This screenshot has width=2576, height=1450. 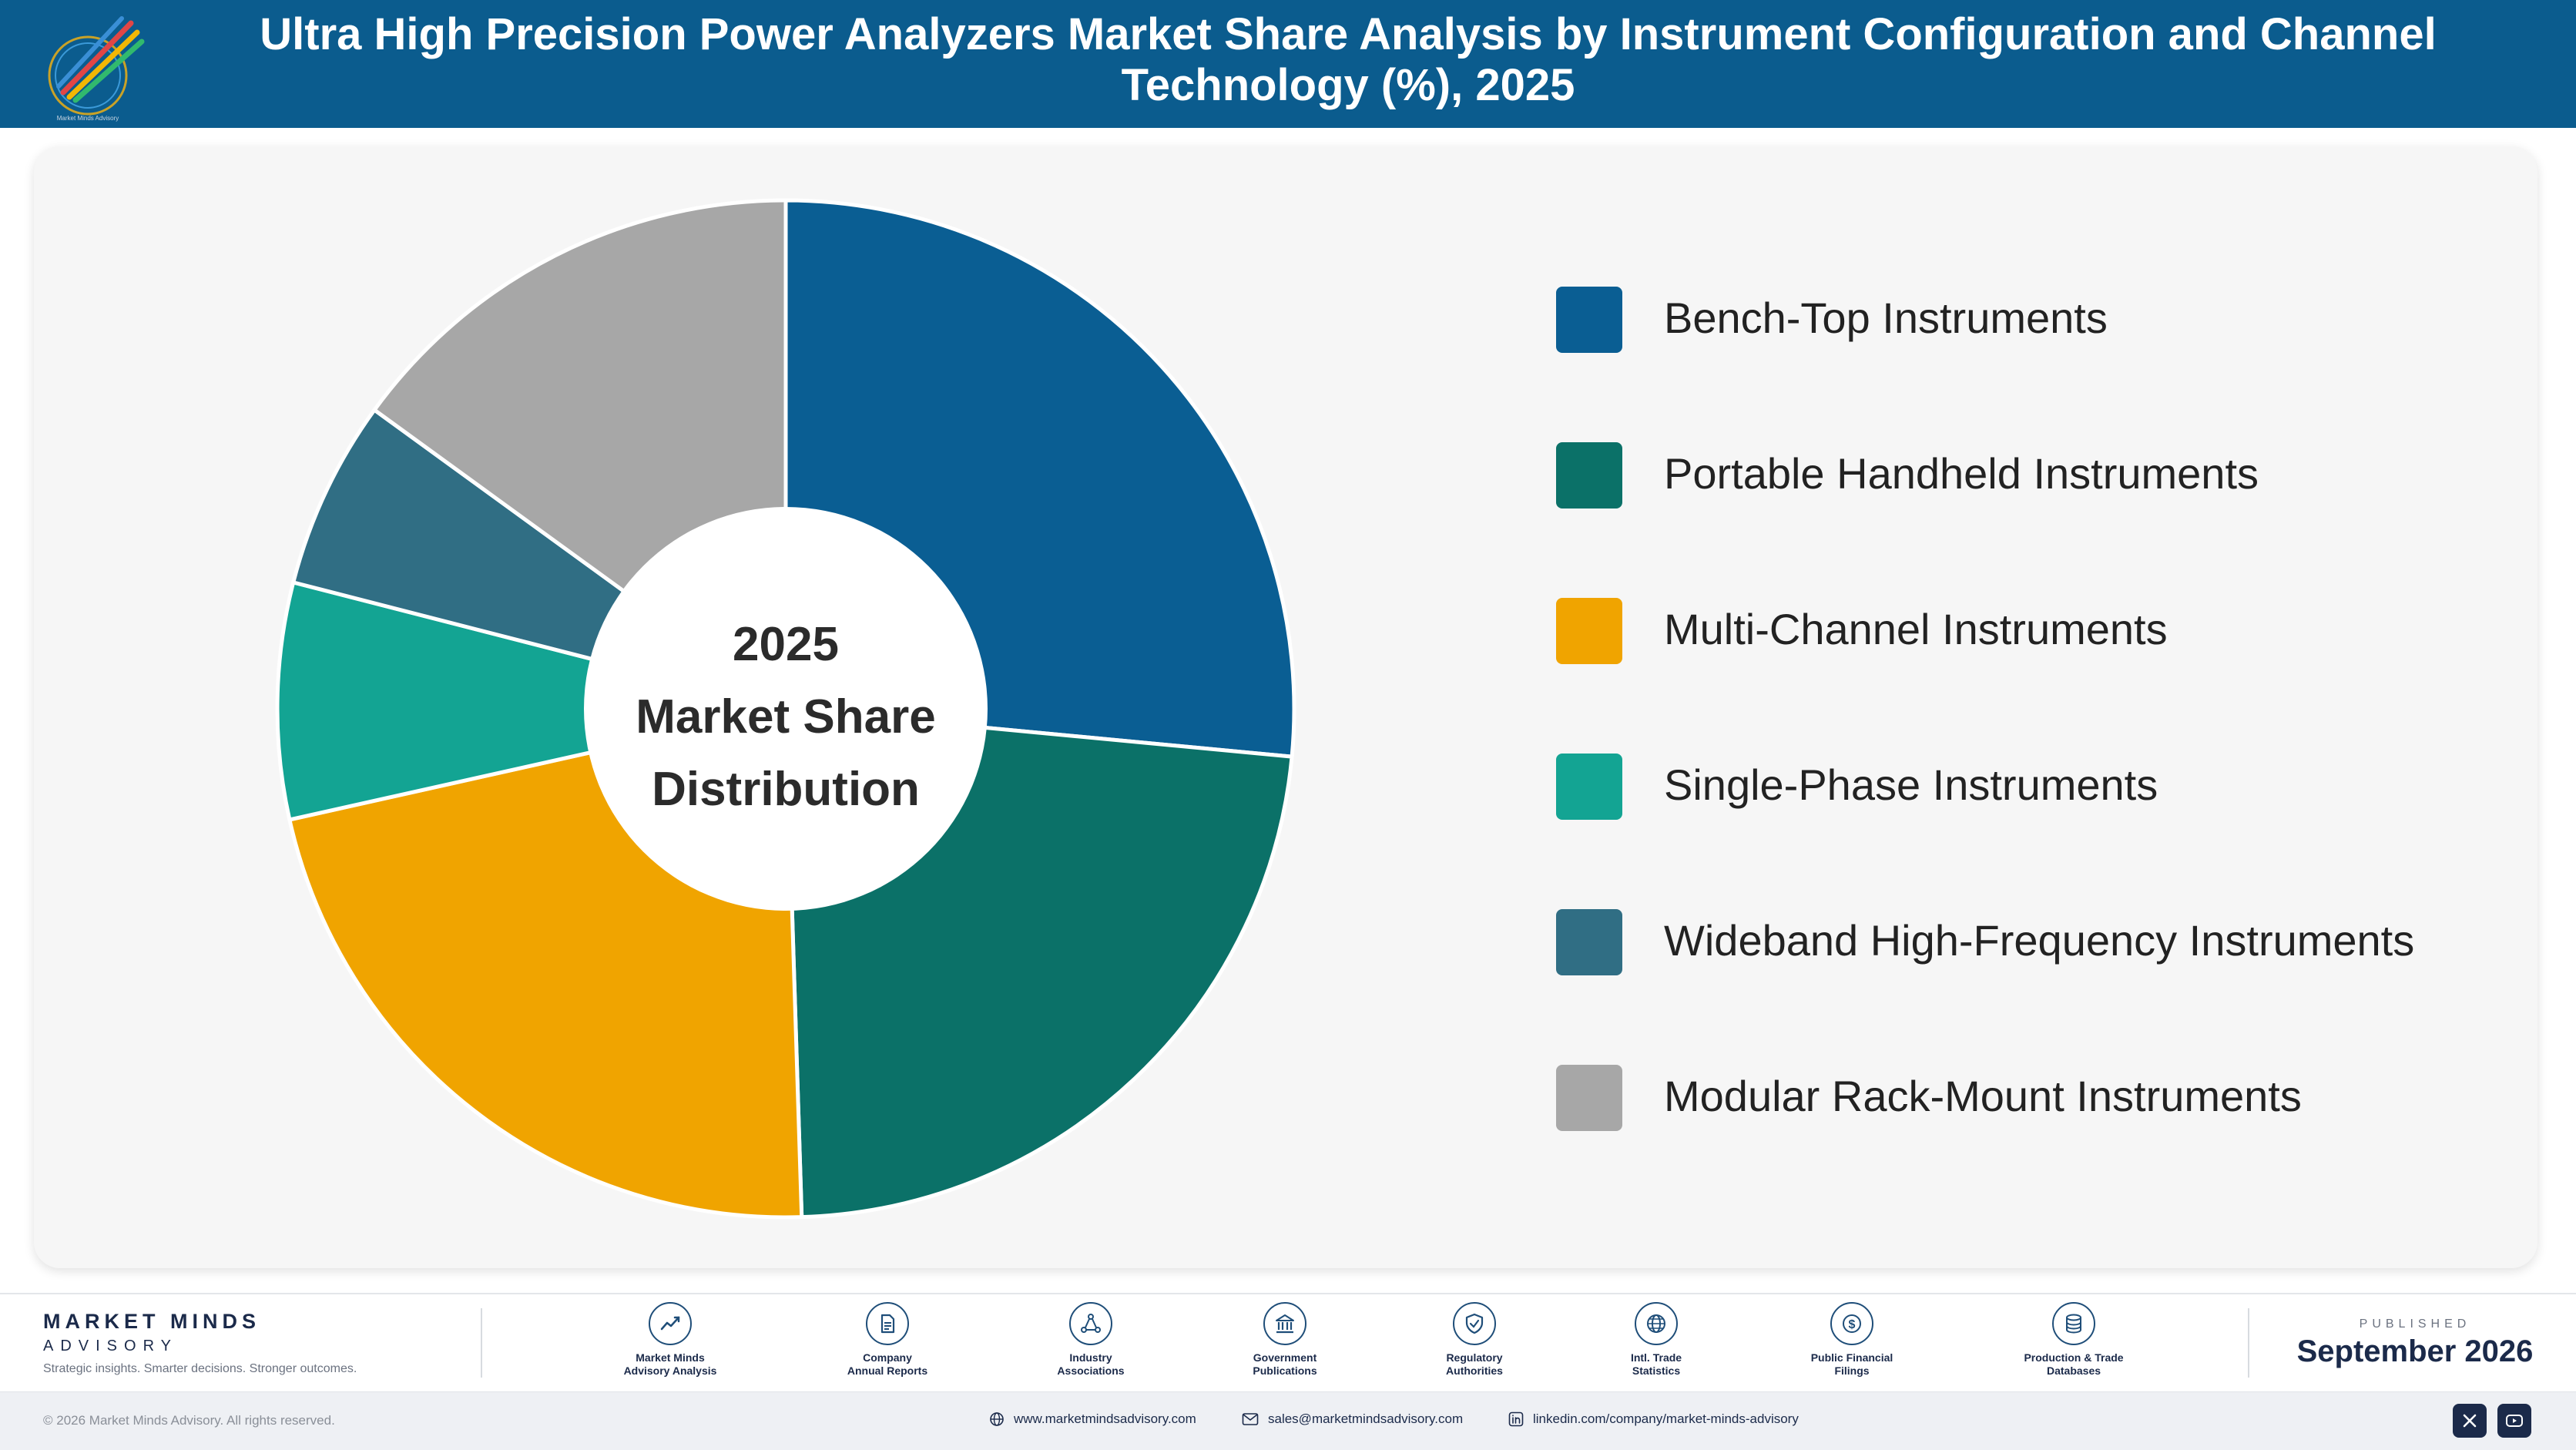 I want to click on center-label-line-2: Market Share, so click(x=786, y=716).